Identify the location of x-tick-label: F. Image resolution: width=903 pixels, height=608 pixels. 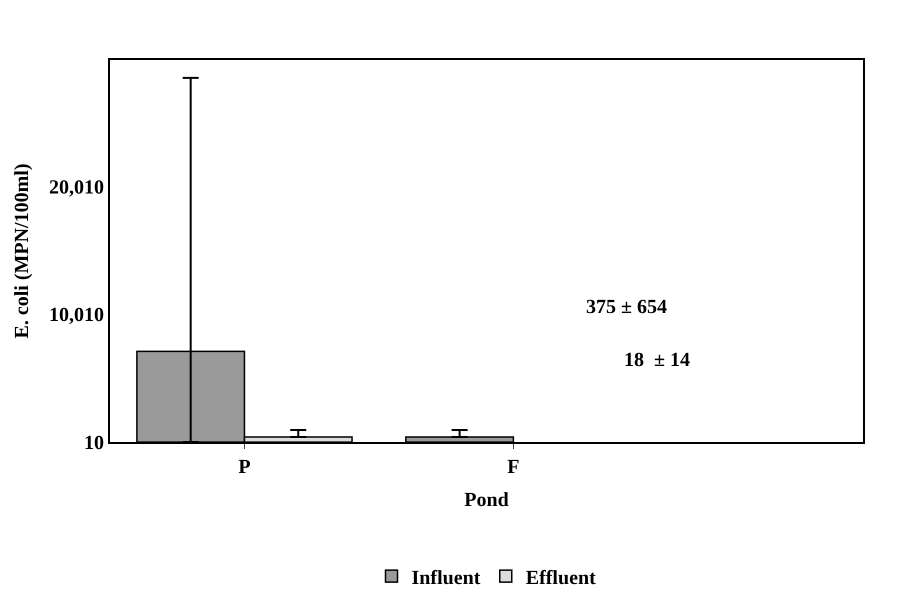
(513, 467).